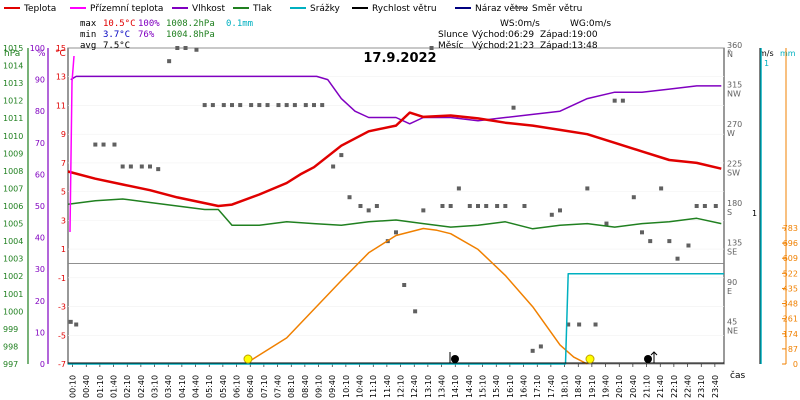 This screenshot has height=400, width=800. I want to click on pressure-tick-label: 1015, so click(13, 48).